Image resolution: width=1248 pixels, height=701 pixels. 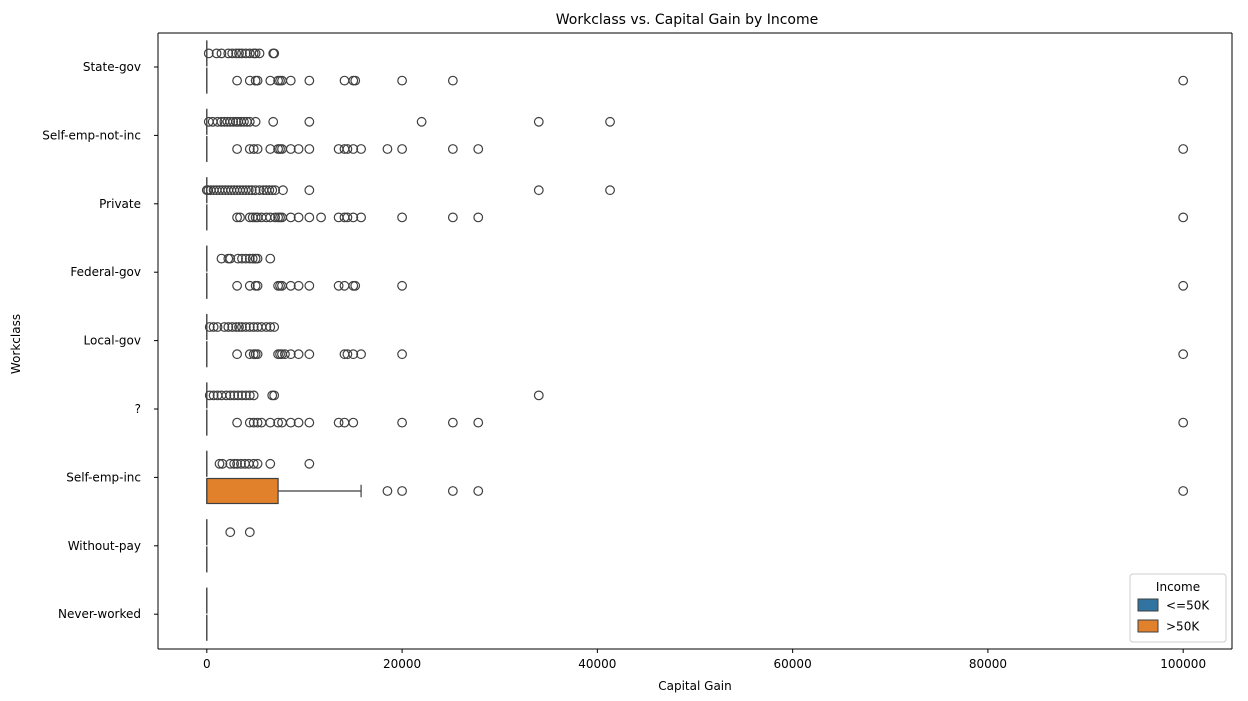 I want to click on y-tick-label: Self-emp-inc, so click(x=103, y=477).